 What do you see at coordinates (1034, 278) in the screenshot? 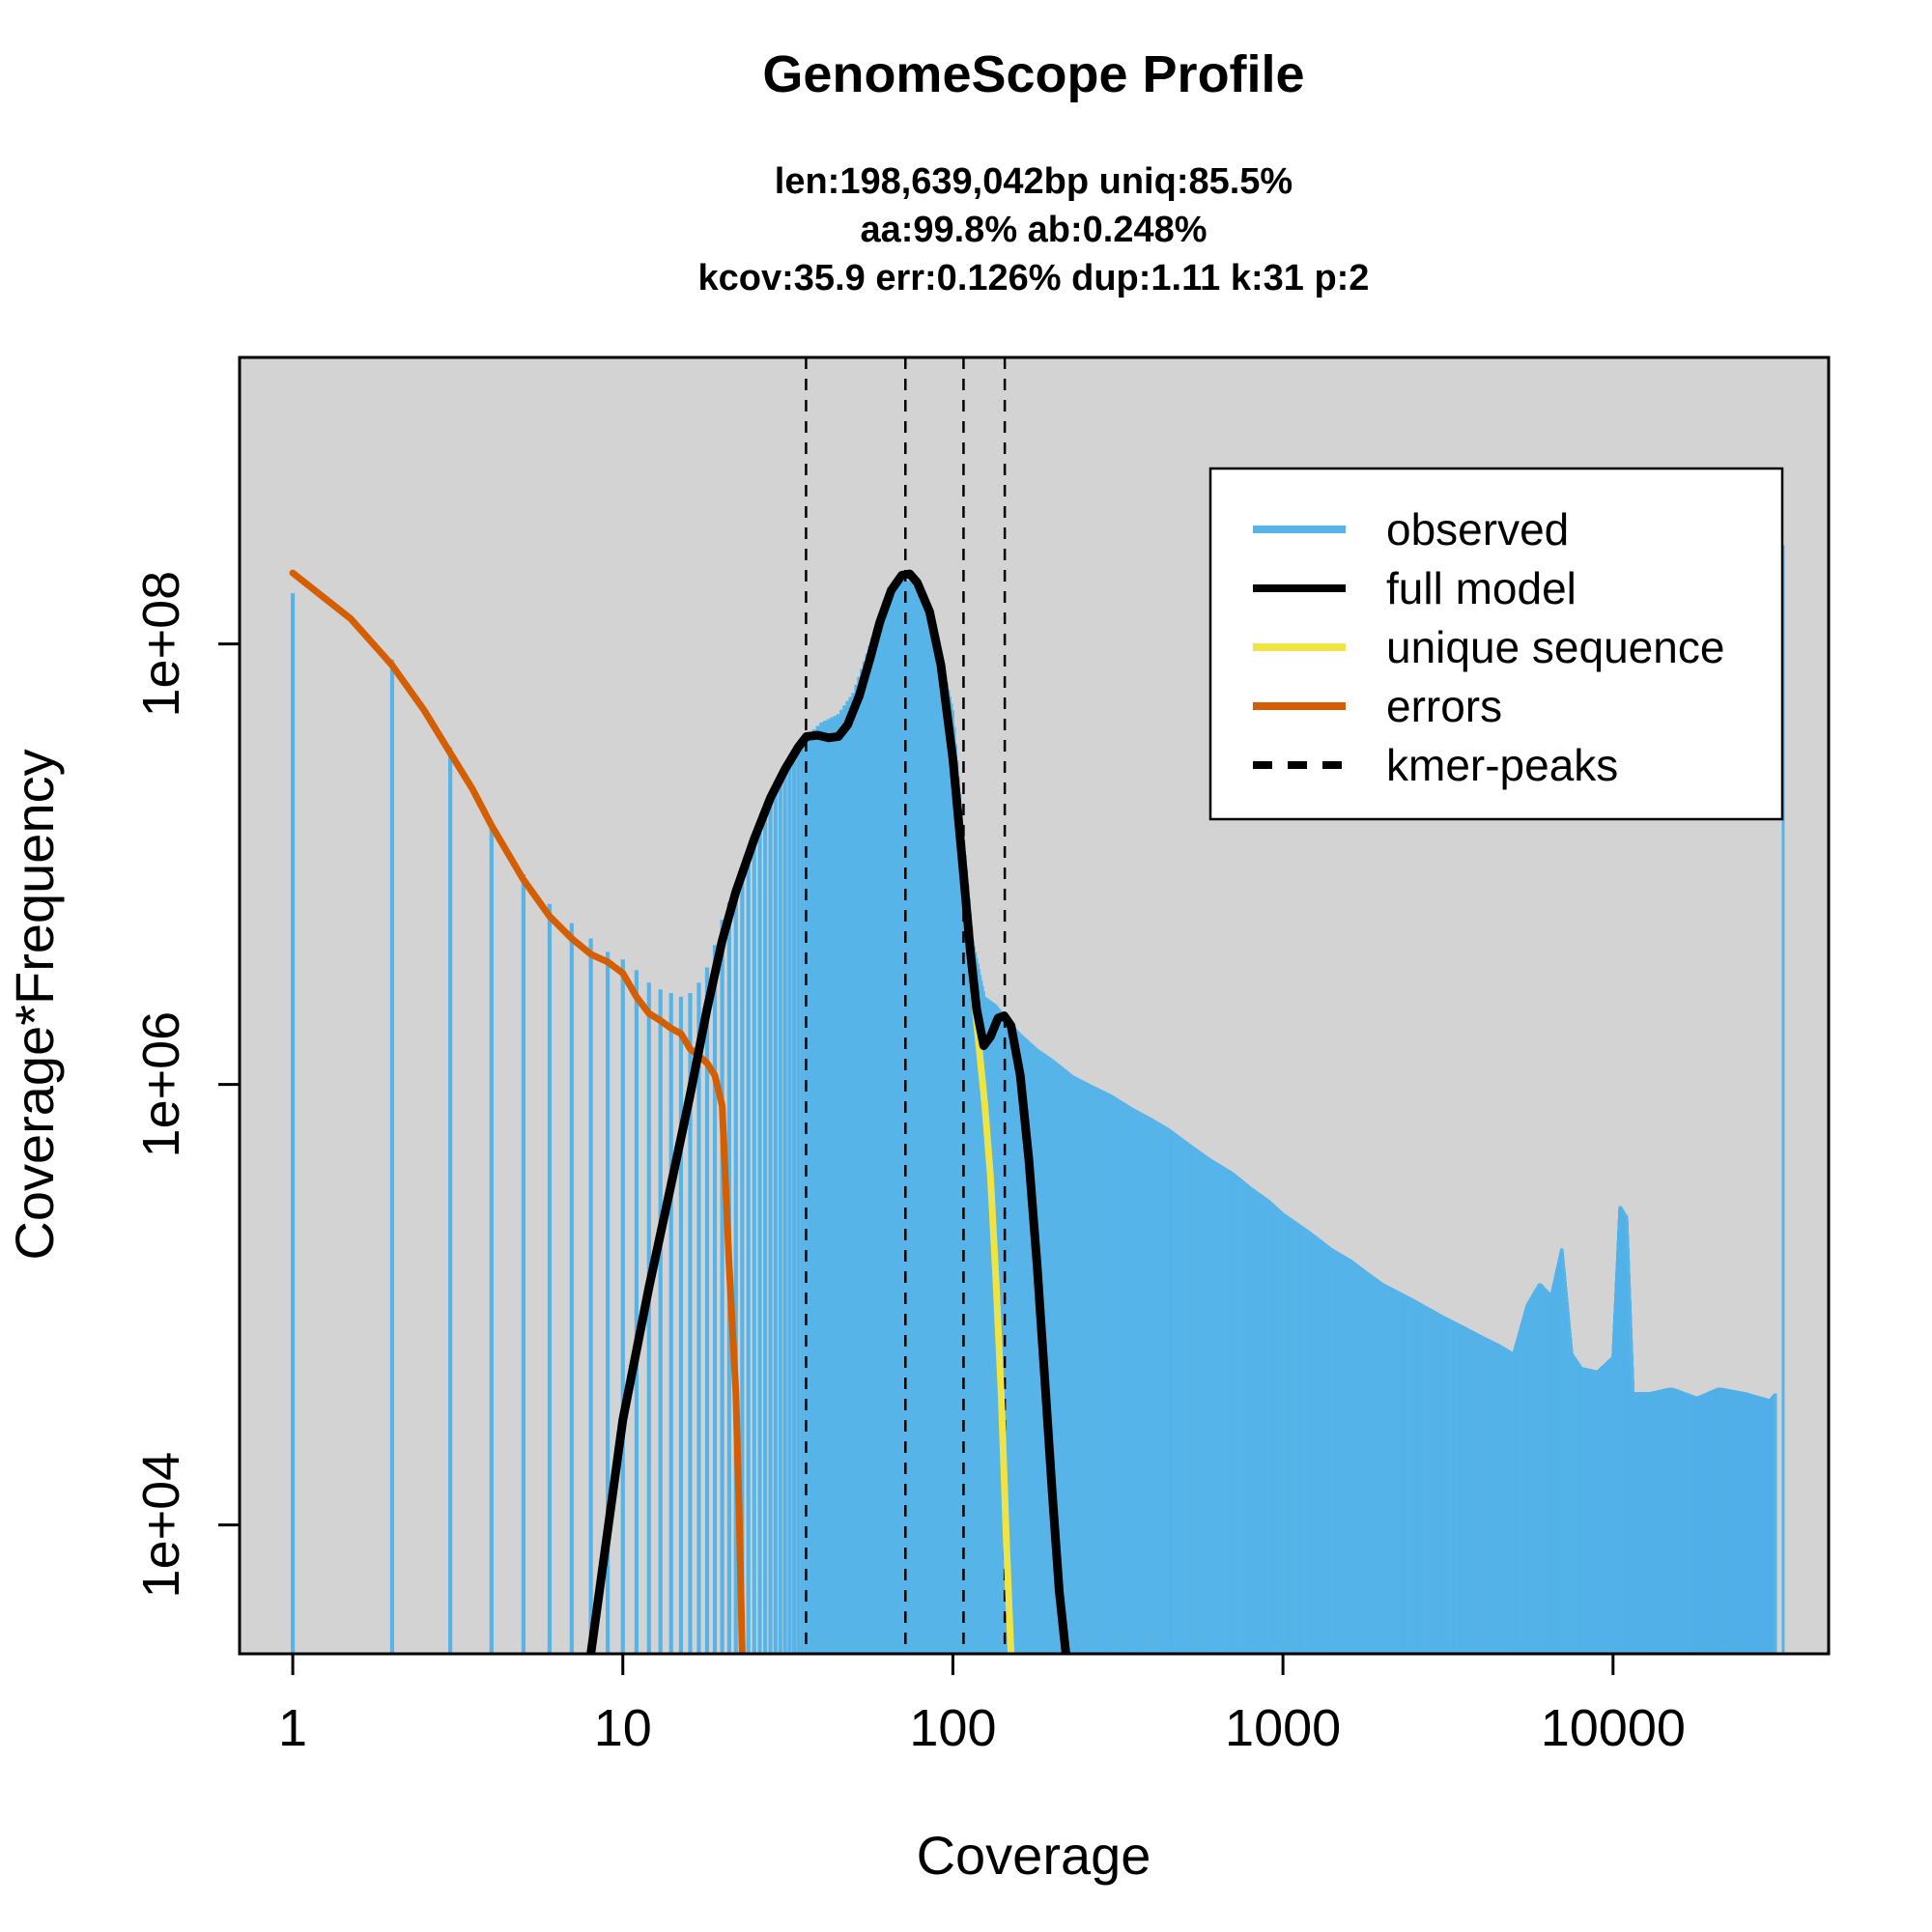
I see `chart-subtitle-line-3: kcov:35.9 err:0.126% dup:1.11 k:31 p:2` at bounding box center [1034, 278].